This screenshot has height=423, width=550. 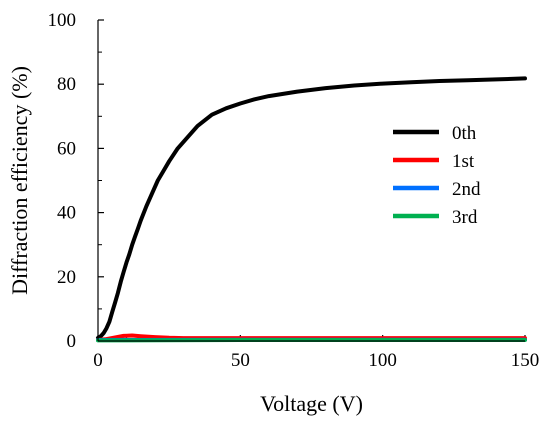 What do you see at coordinates (525, 360) in the screenshot?
I see `x-tick-label: 150` at bounding box center [525, 360].